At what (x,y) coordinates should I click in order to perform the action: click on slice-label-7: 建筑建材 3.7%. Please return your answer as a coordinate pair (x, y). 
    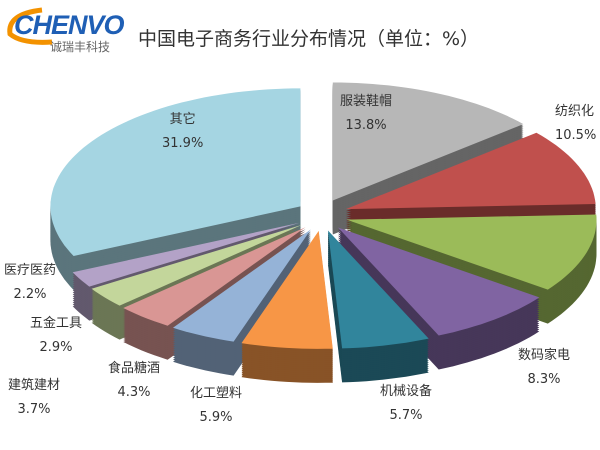
    Looking at the image, I should click on (34, 397).